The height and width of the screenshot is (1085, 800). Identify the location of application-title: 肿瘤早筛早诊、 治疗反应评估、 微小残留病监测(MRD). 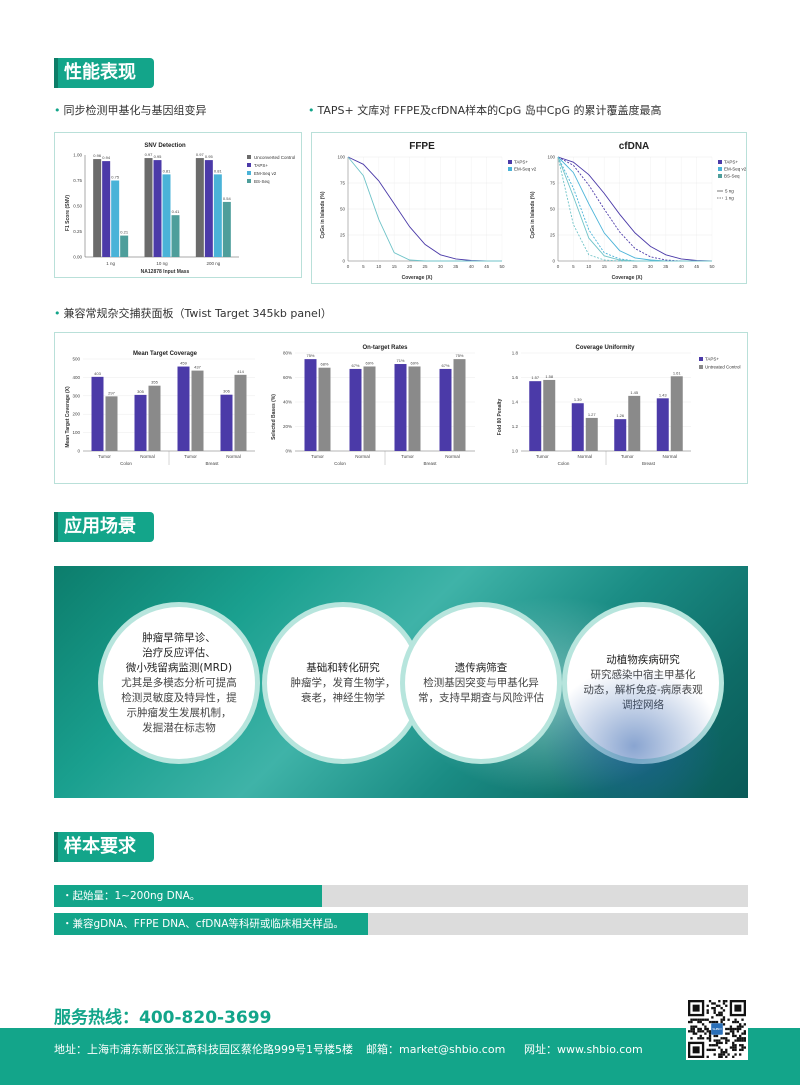
(179, 652).